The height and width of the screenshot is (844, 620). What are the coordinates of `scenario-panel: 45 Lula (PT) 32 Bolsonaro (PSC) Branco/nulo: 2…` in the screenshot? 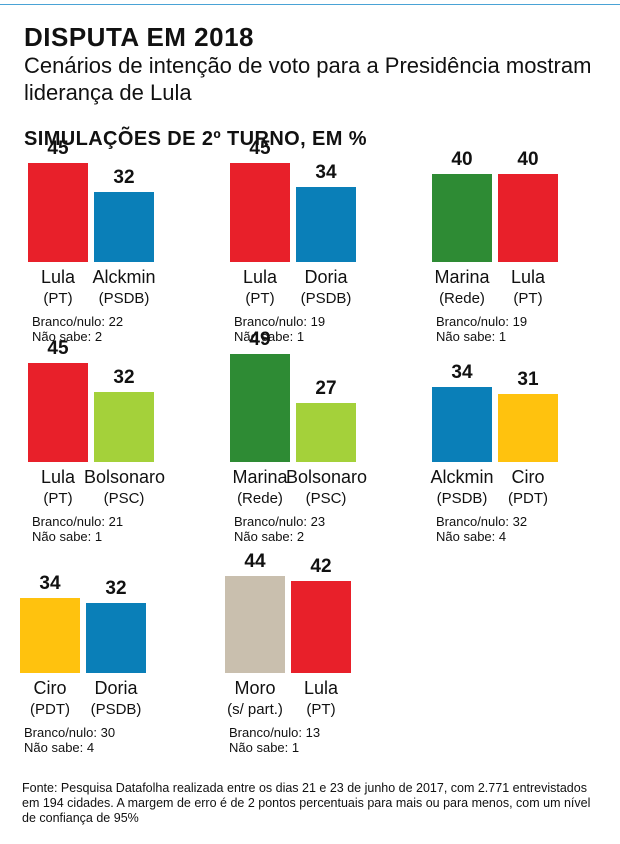 It's located at (118, 445).